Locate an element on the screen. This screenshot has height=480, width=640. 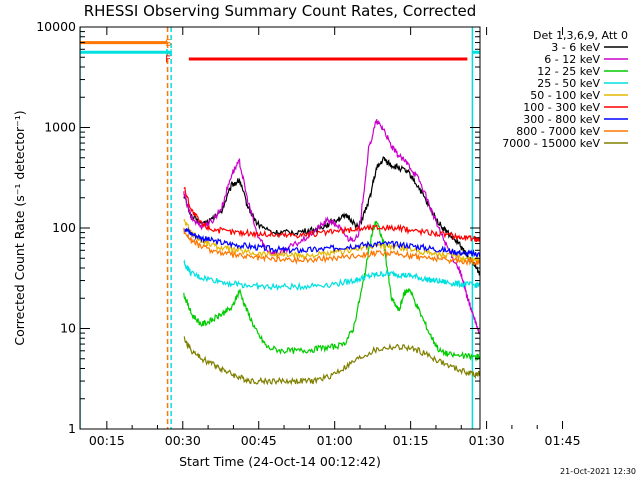
y-tick-label: 10 is located at coordinates (68, 328).